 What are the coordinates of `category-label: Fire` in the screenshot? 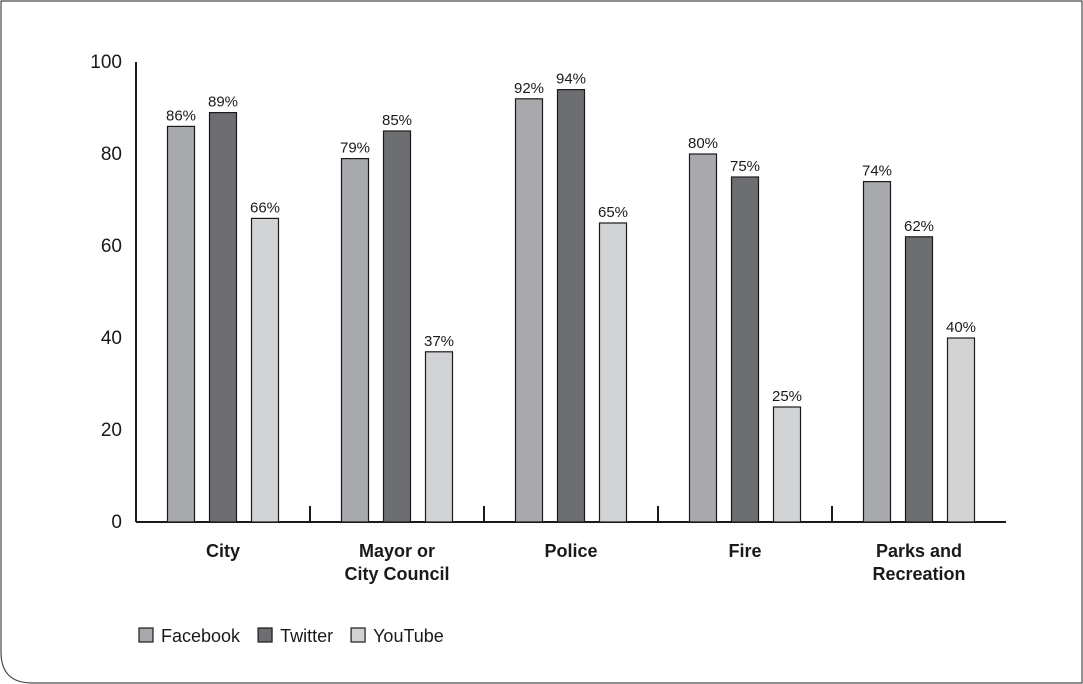 It's located at (744, 551).